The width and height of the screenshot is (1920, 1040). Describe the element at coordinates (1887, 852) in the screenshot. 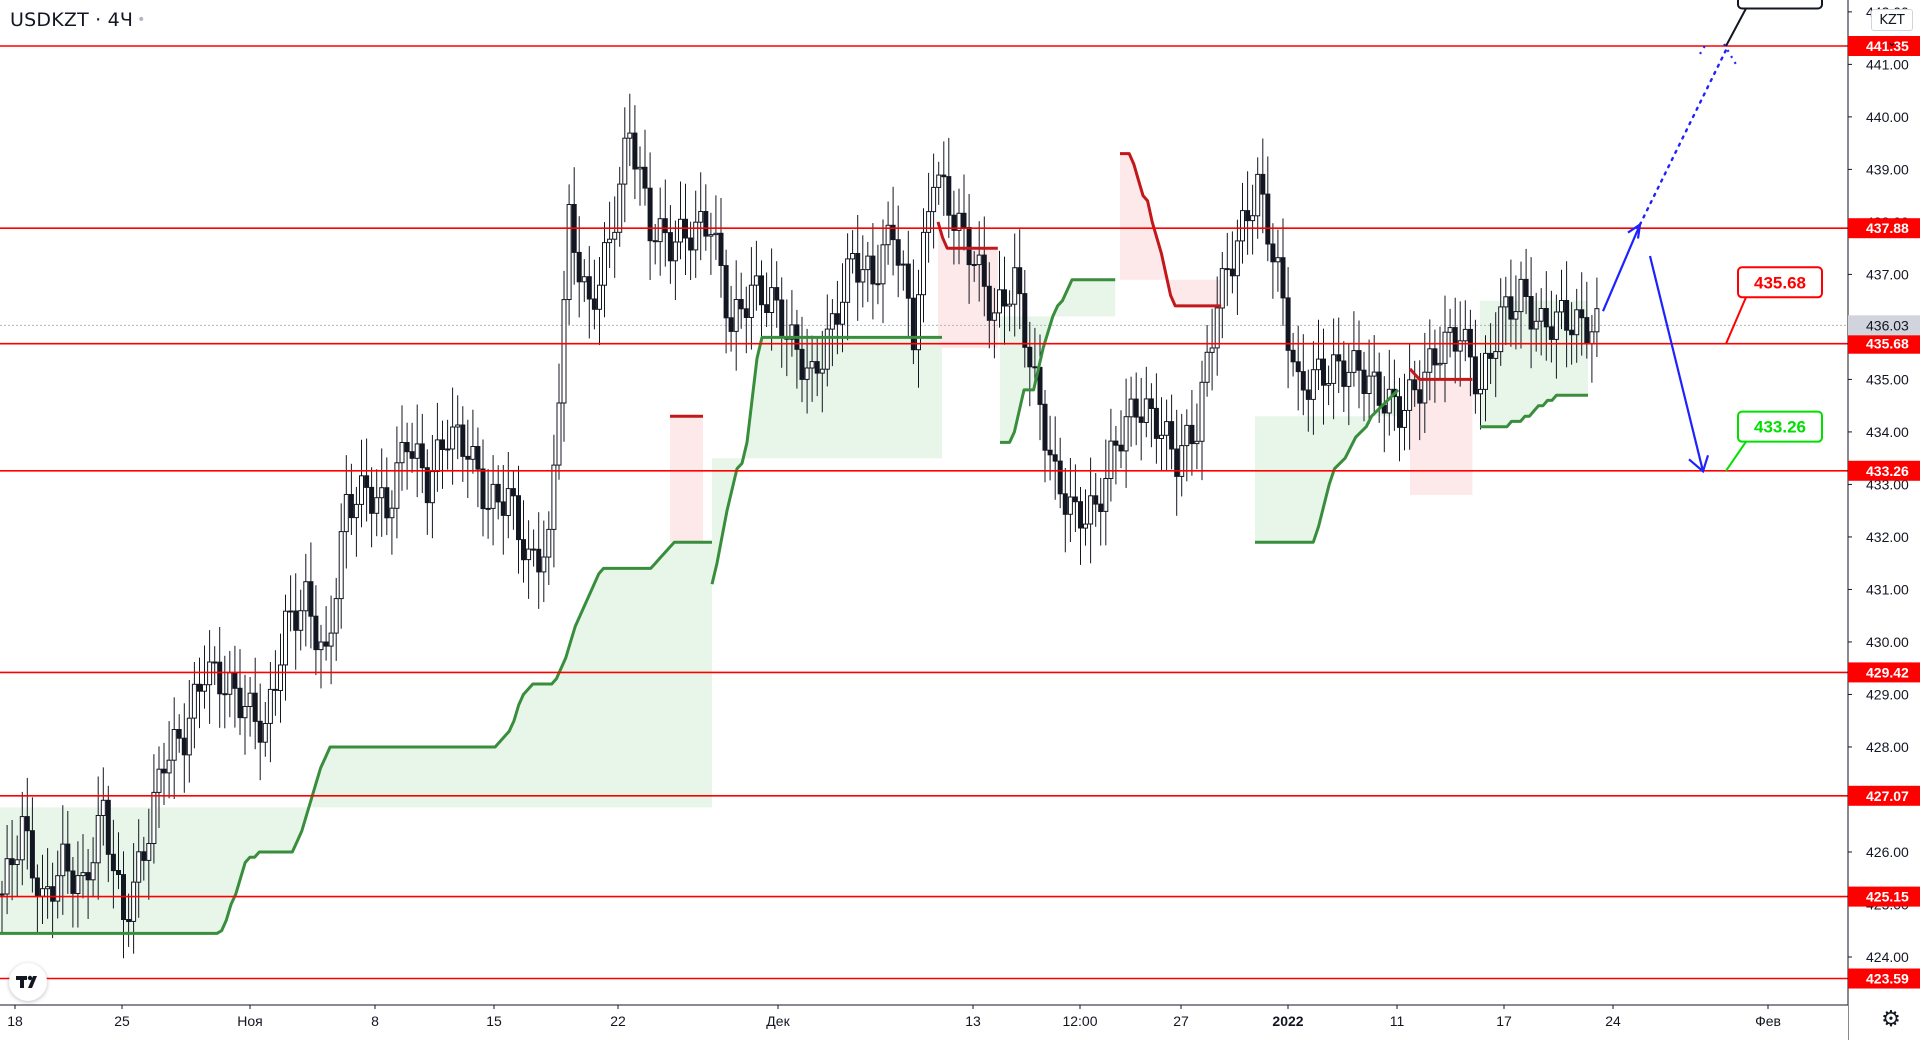

I see `price-tick-label: 426.00` at that location.